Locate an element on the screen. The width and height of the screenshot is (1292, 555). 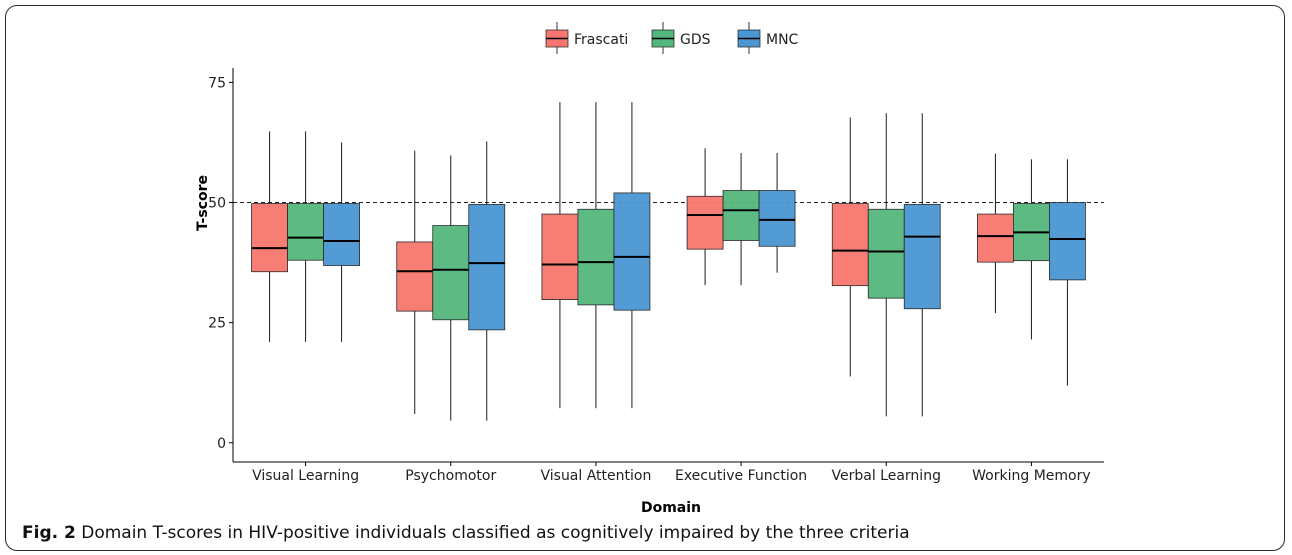
legend: Frascati GDS MNC is located at coordinates (672, 38).